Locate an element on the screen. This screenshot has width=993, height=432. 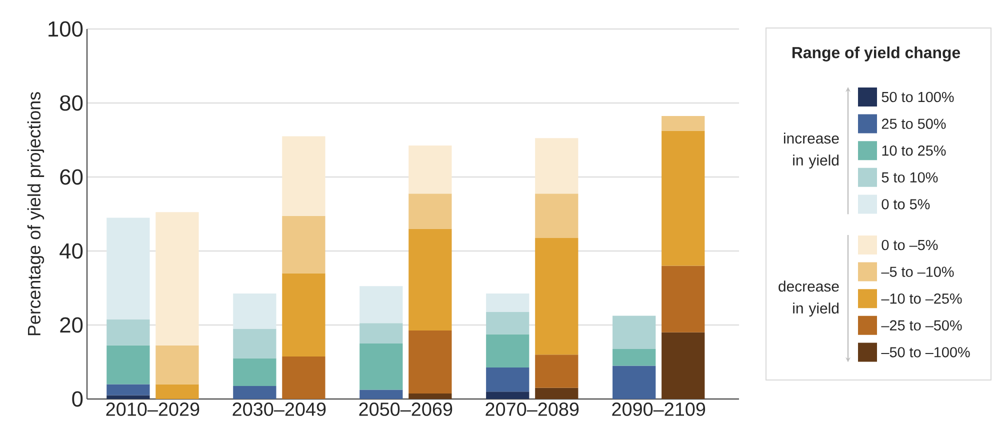
text: decrease in yield is located at coordinates (808, 298).